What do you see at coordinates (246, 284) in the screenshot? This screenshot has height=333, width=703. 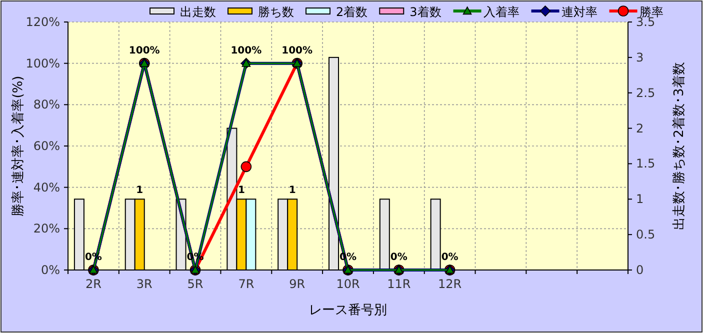 I see `x-tick-label: 7R` at bounding box center [246, 284].